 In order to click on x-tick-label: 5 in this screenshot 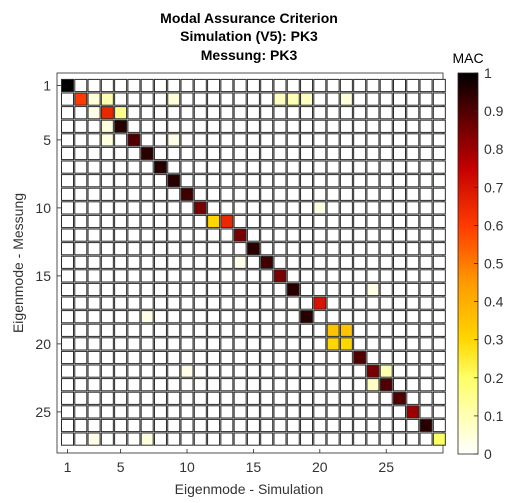, I will do `click(121, 467)`.